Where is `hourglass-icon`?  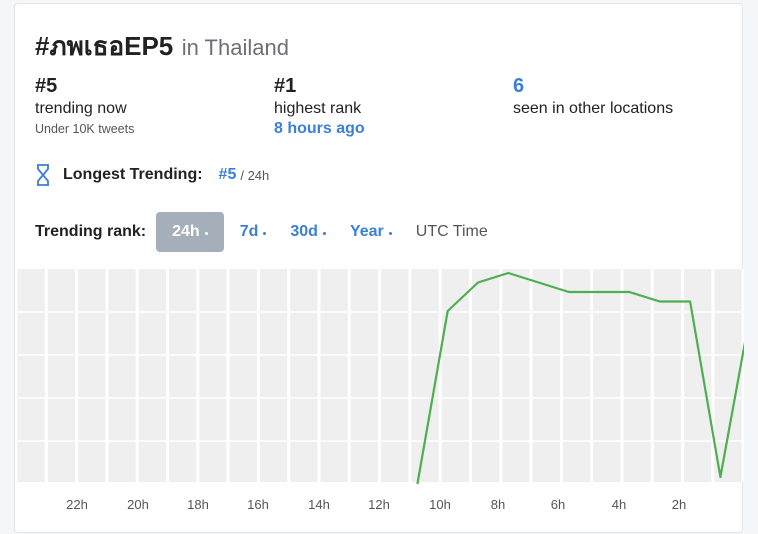
hourglass-icon is located at coordinates (43, 175).